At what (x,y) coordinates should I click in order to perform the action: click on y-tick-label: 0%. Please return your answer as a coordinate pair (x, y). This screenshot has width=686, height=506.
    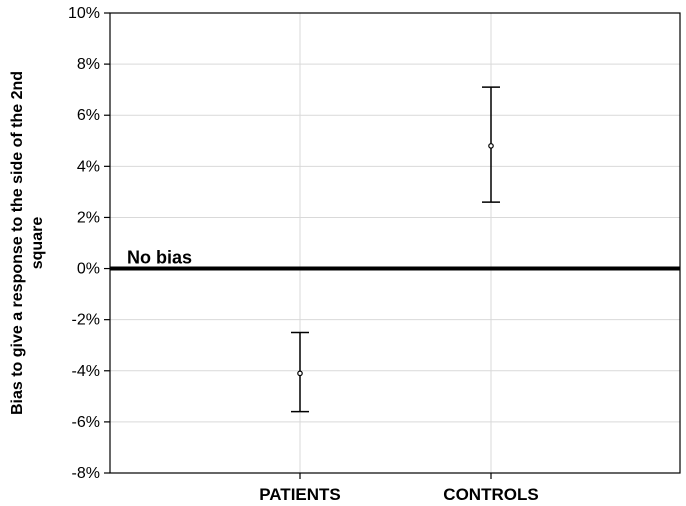
    Looking at the image, I should click on (88, 269).